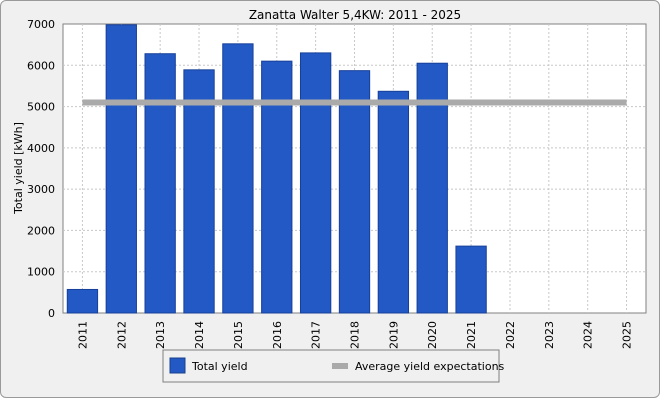 This screenshot has width=662, height=400. Describe the element at coordinates (432, 335) in the screenshot. I see `x-tick-label: 2020` at that location.